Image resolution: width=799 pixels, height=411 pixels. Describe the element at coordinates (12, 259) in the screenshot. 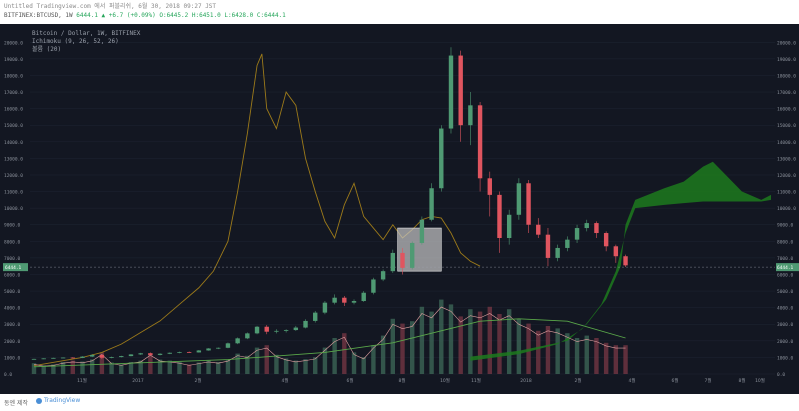

I see `y-tick-label-left: 7000.0` at that location.